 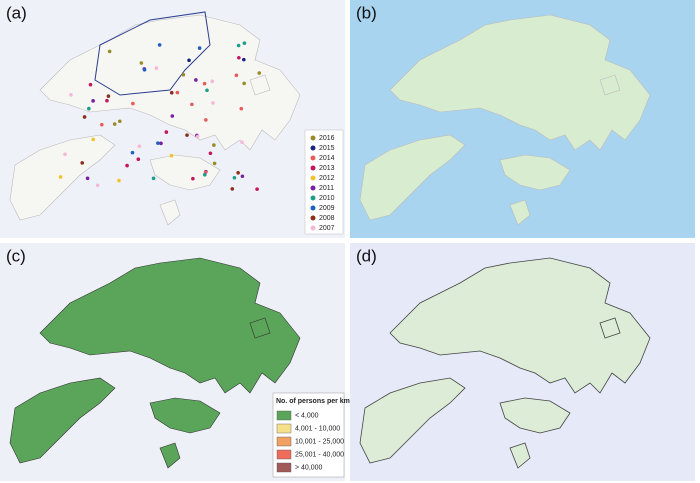 I want to click on legend-label: 2015, so click(x=327, y=148).